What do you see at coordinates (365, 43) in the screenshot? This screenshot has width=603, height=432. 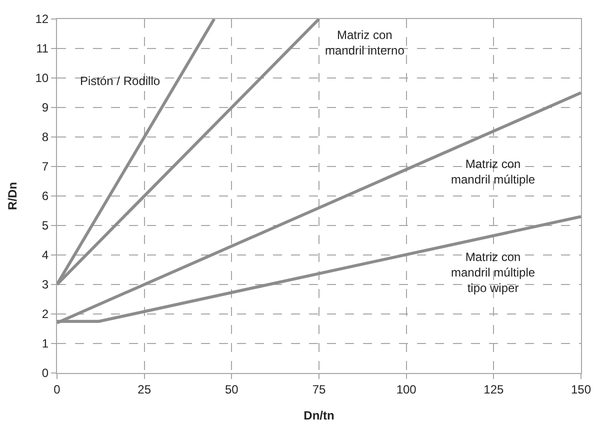 I see `series-label: Matriz con mandril interno` at bounding box center [365, 43].